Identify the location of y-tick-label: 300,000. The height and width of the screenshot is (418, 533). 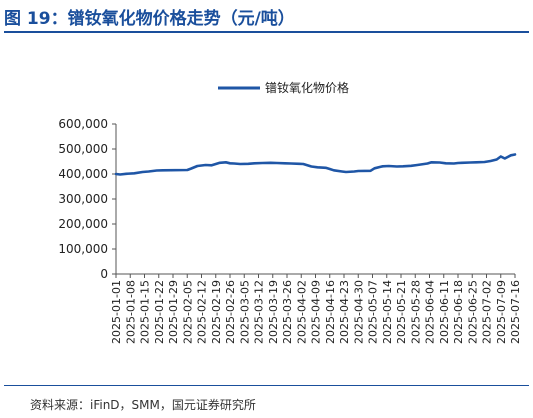
(83, 199).